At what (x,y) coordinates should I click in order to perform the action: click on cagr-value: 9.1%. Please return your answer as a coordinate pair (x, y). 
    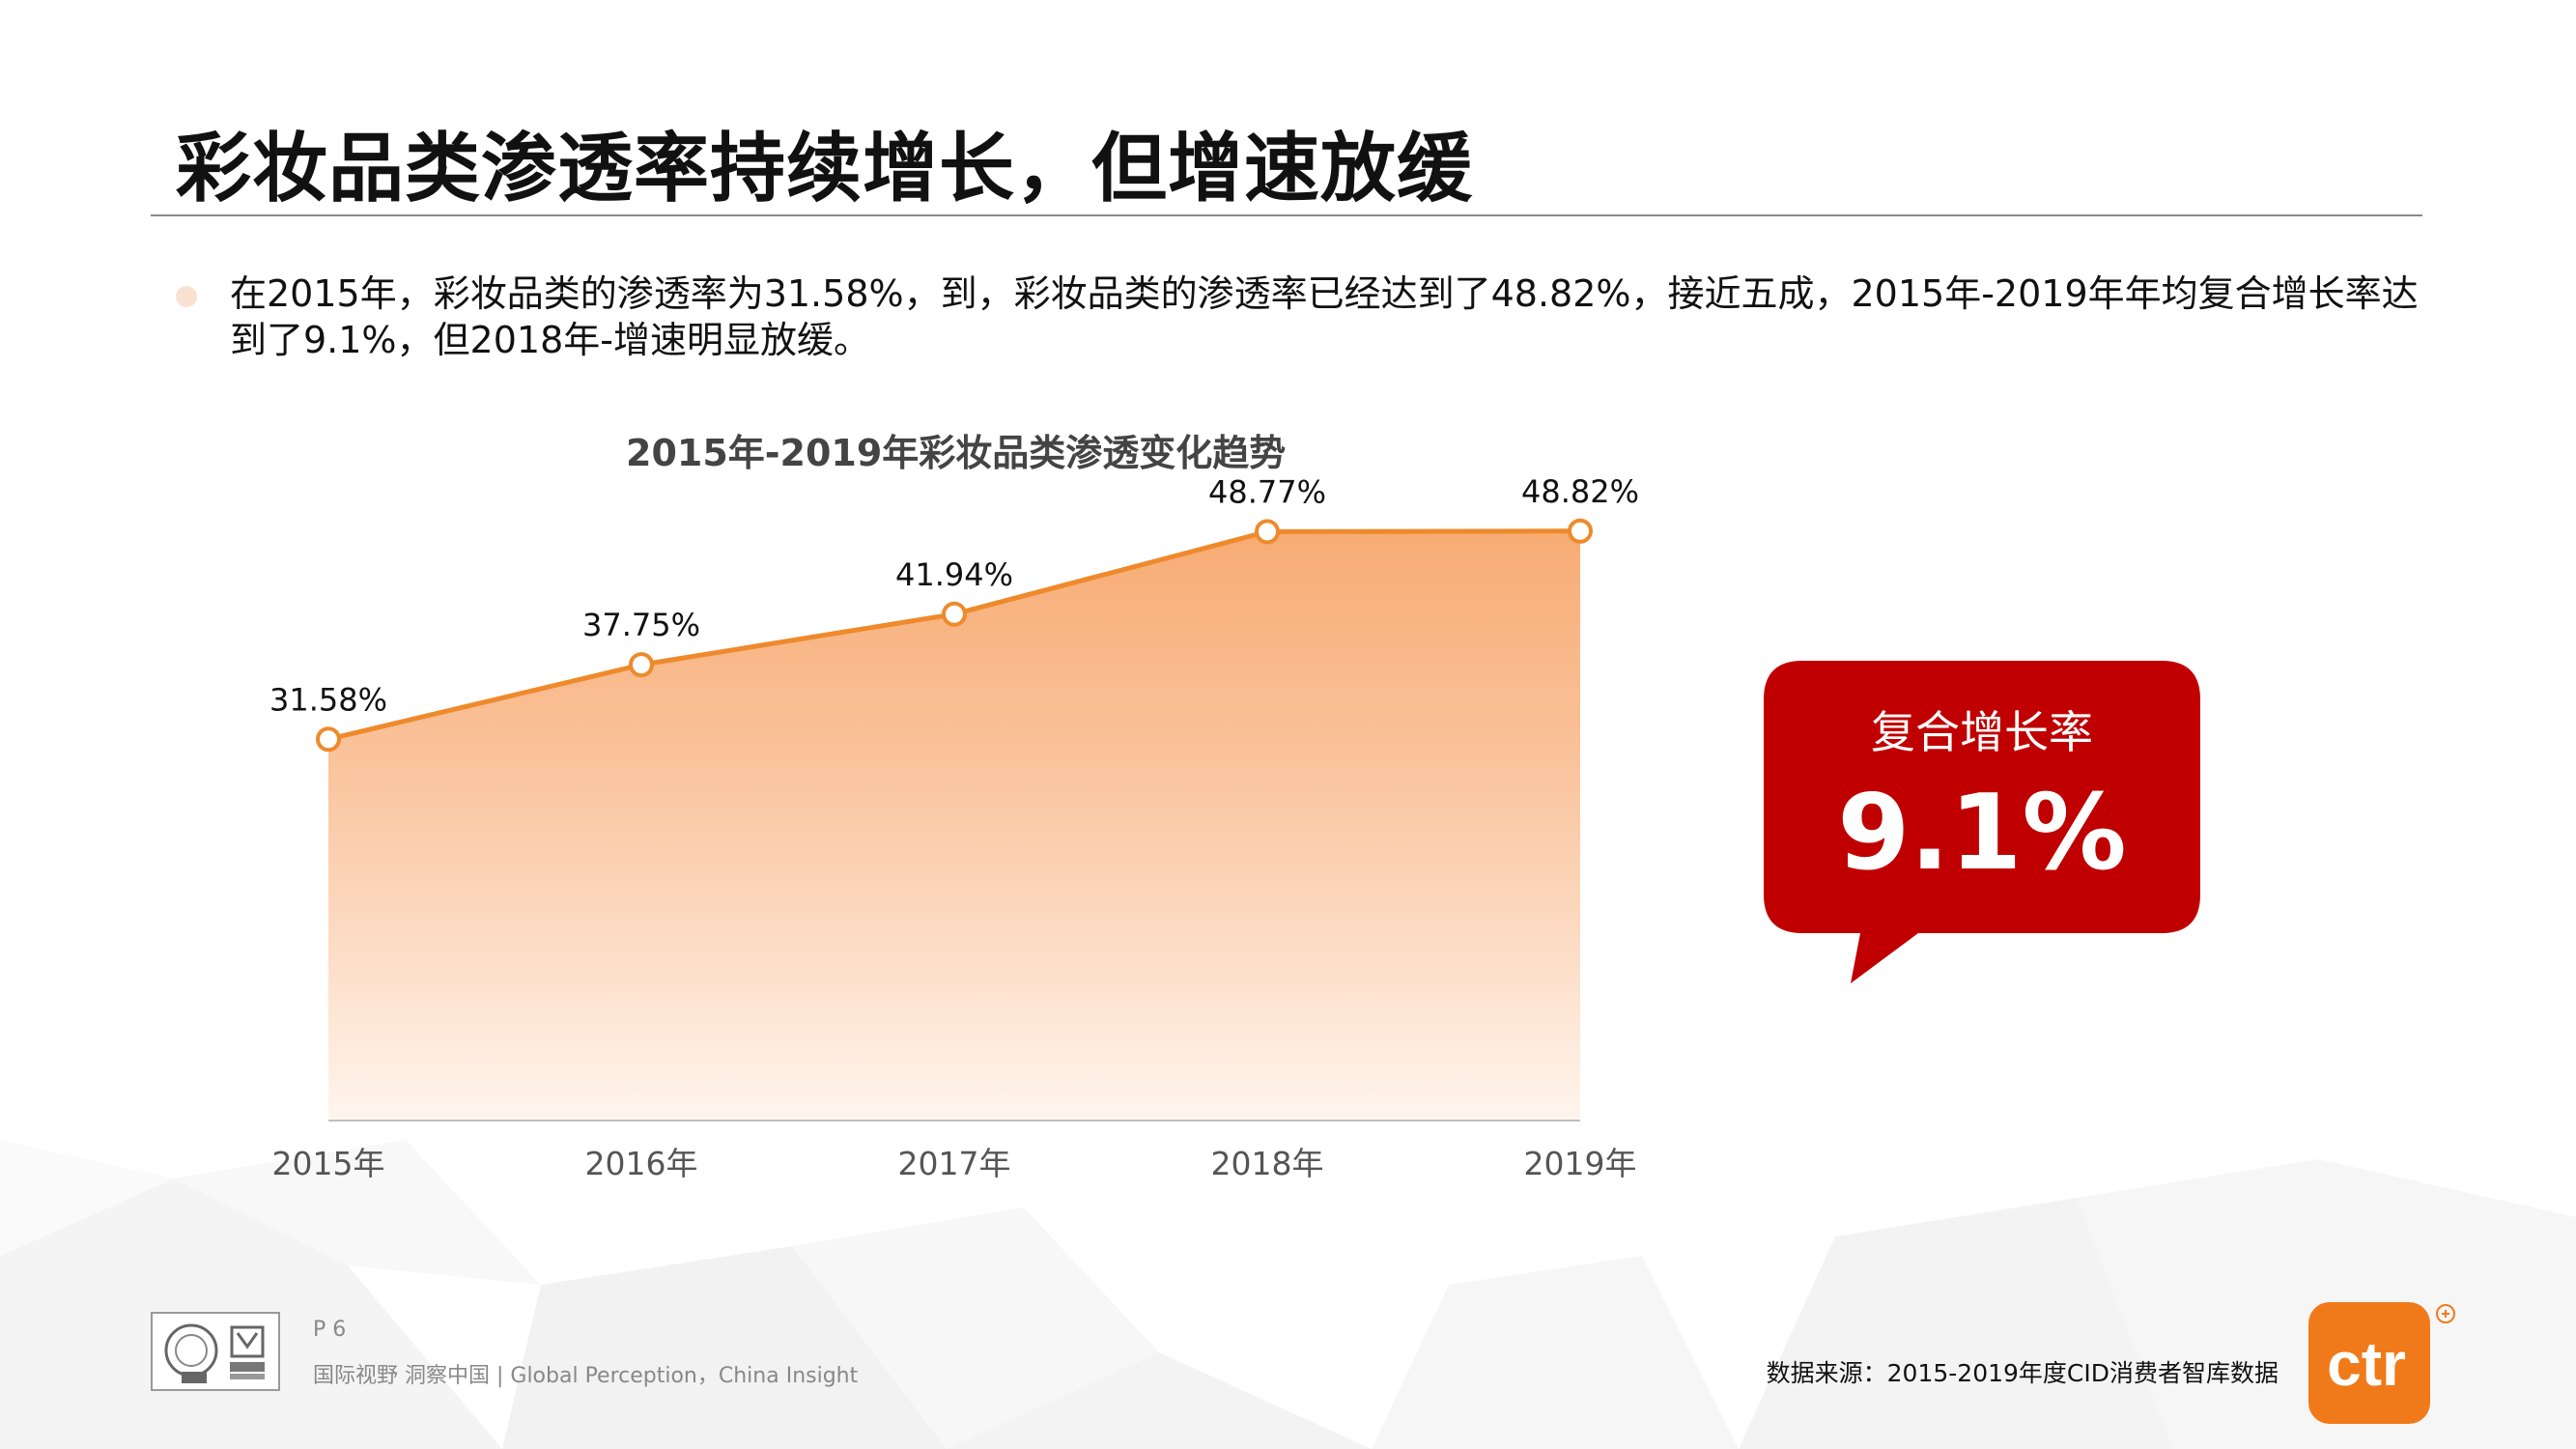
    Looking at the image, I should click on (1982, 833).